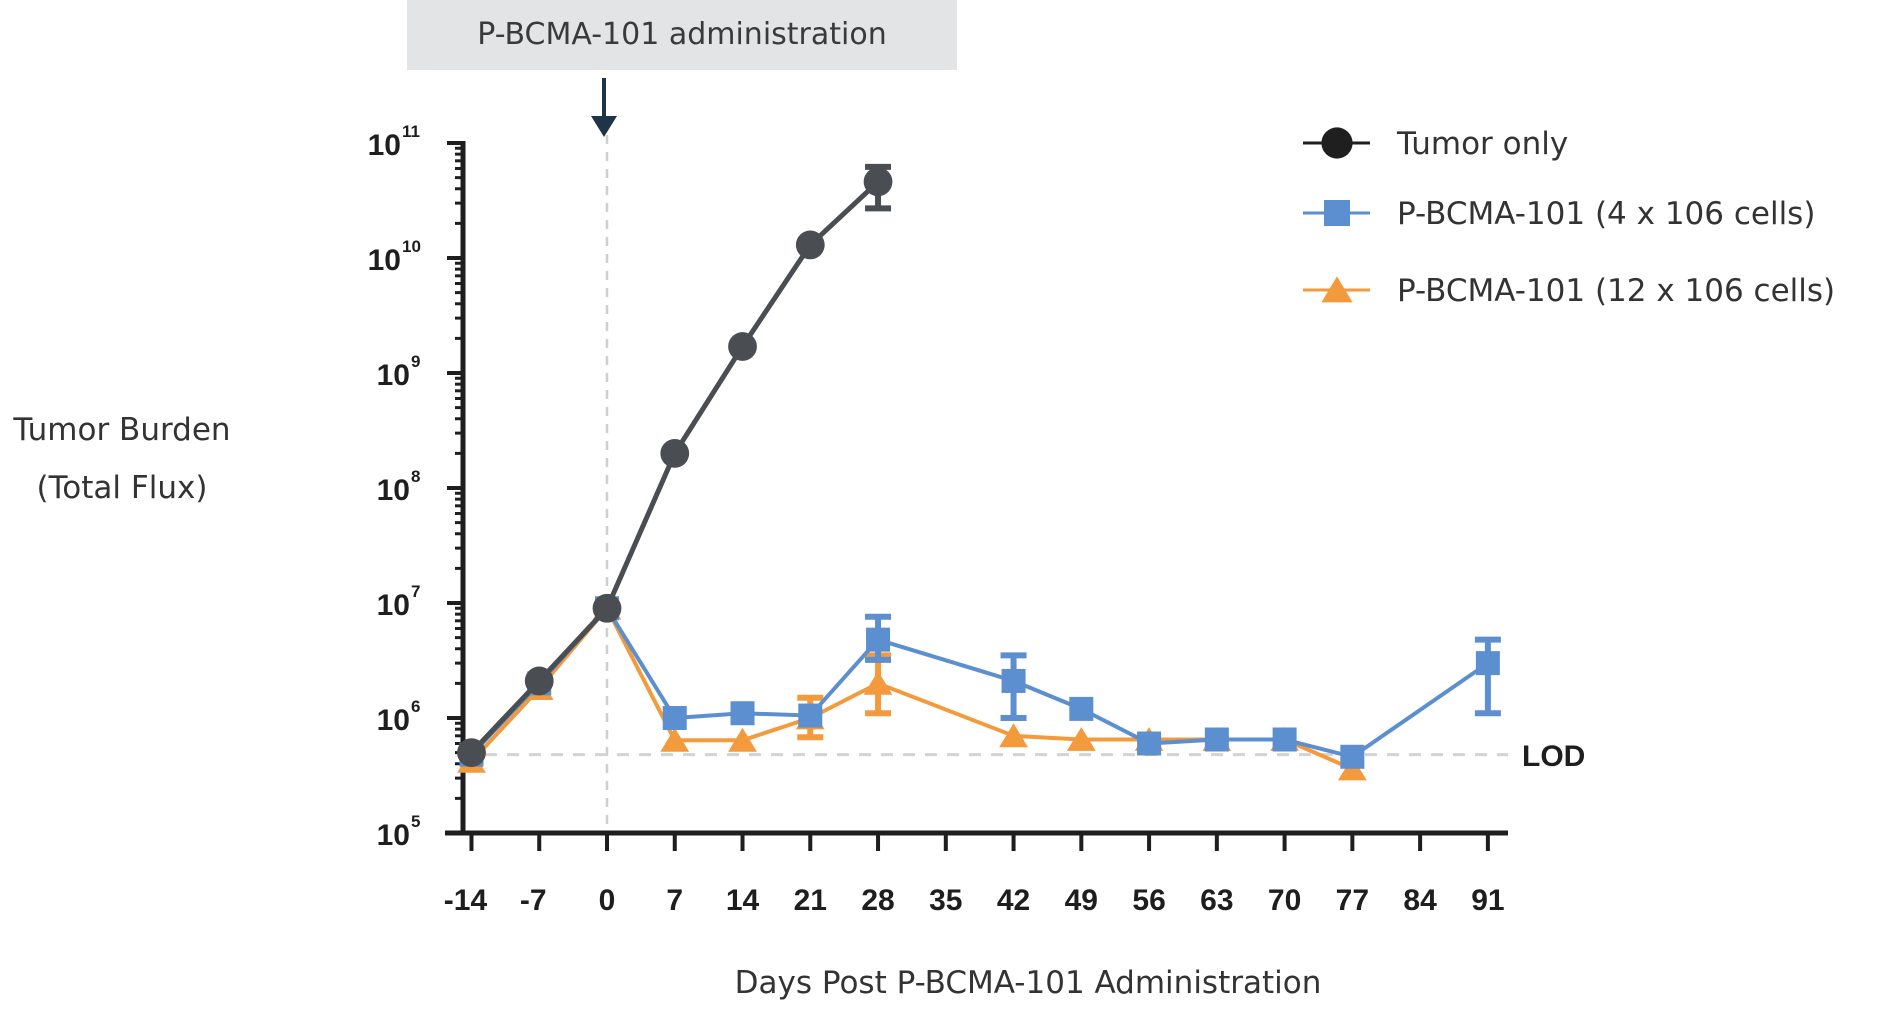 The height and width of the screenshot is (1013, 1891). I want to click on series-line, so click(980, 682).